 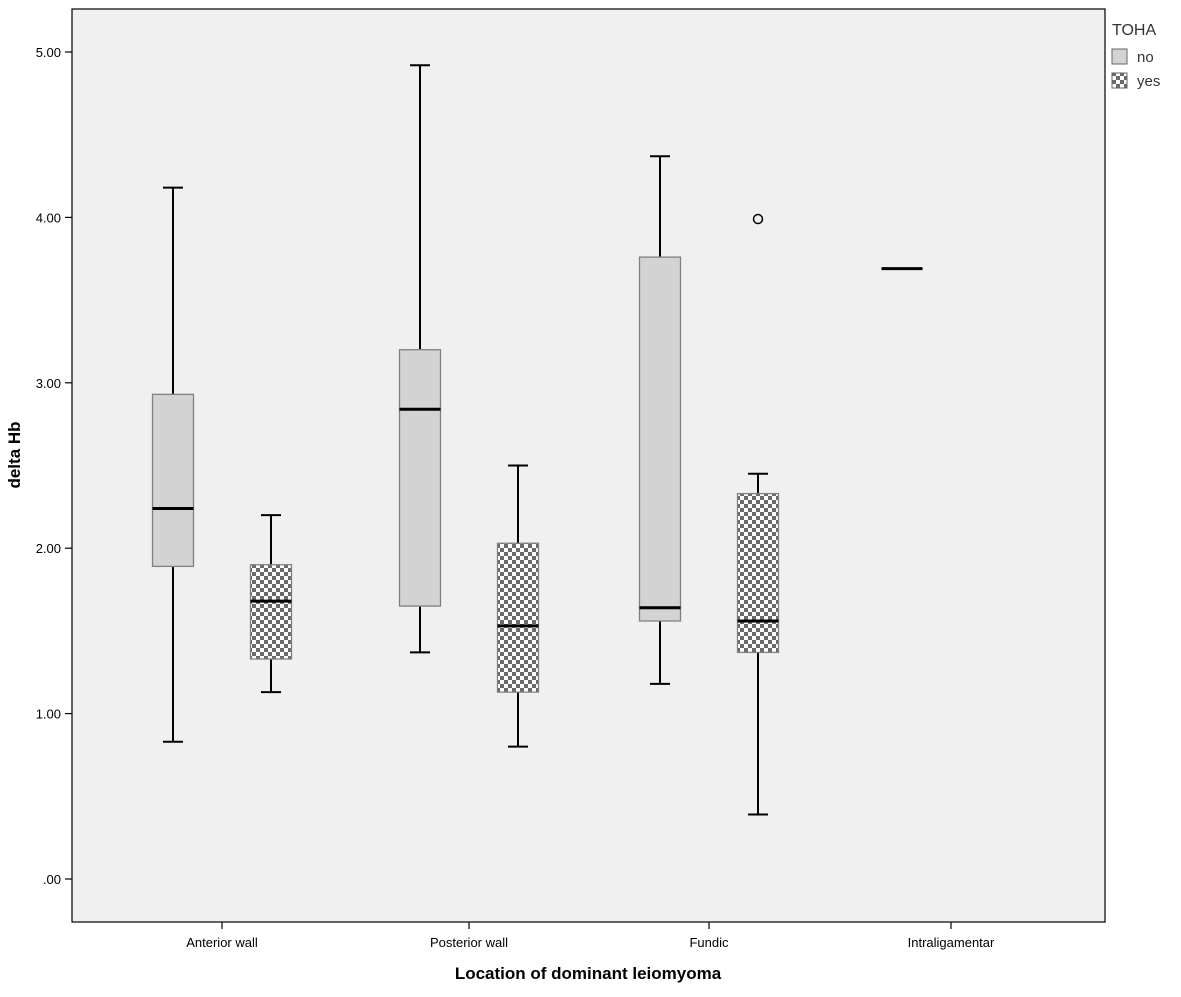 I want to click on x-tick-label: Intraligamentar, so click(x=951, y=942).